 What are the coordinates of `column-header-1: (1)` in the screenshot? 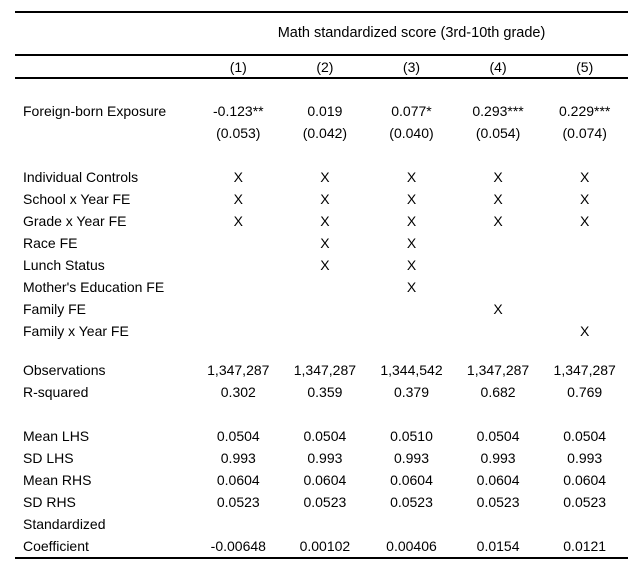 It's located at (238, 67).